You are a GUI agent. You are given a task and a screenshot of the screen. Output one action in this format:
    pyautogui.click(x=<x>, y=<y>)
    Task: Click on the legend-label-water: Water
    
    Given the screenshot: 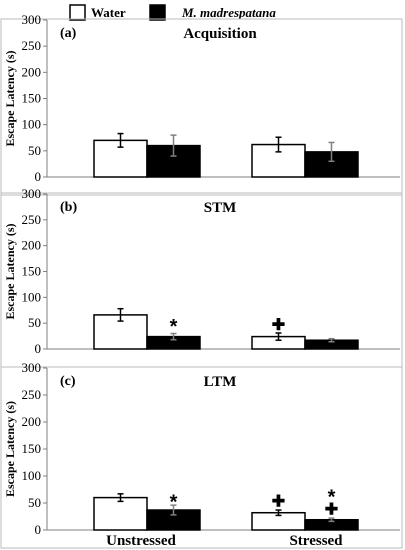 What is the action you would take?
    pyautogui.click(x=108, y=12)
    